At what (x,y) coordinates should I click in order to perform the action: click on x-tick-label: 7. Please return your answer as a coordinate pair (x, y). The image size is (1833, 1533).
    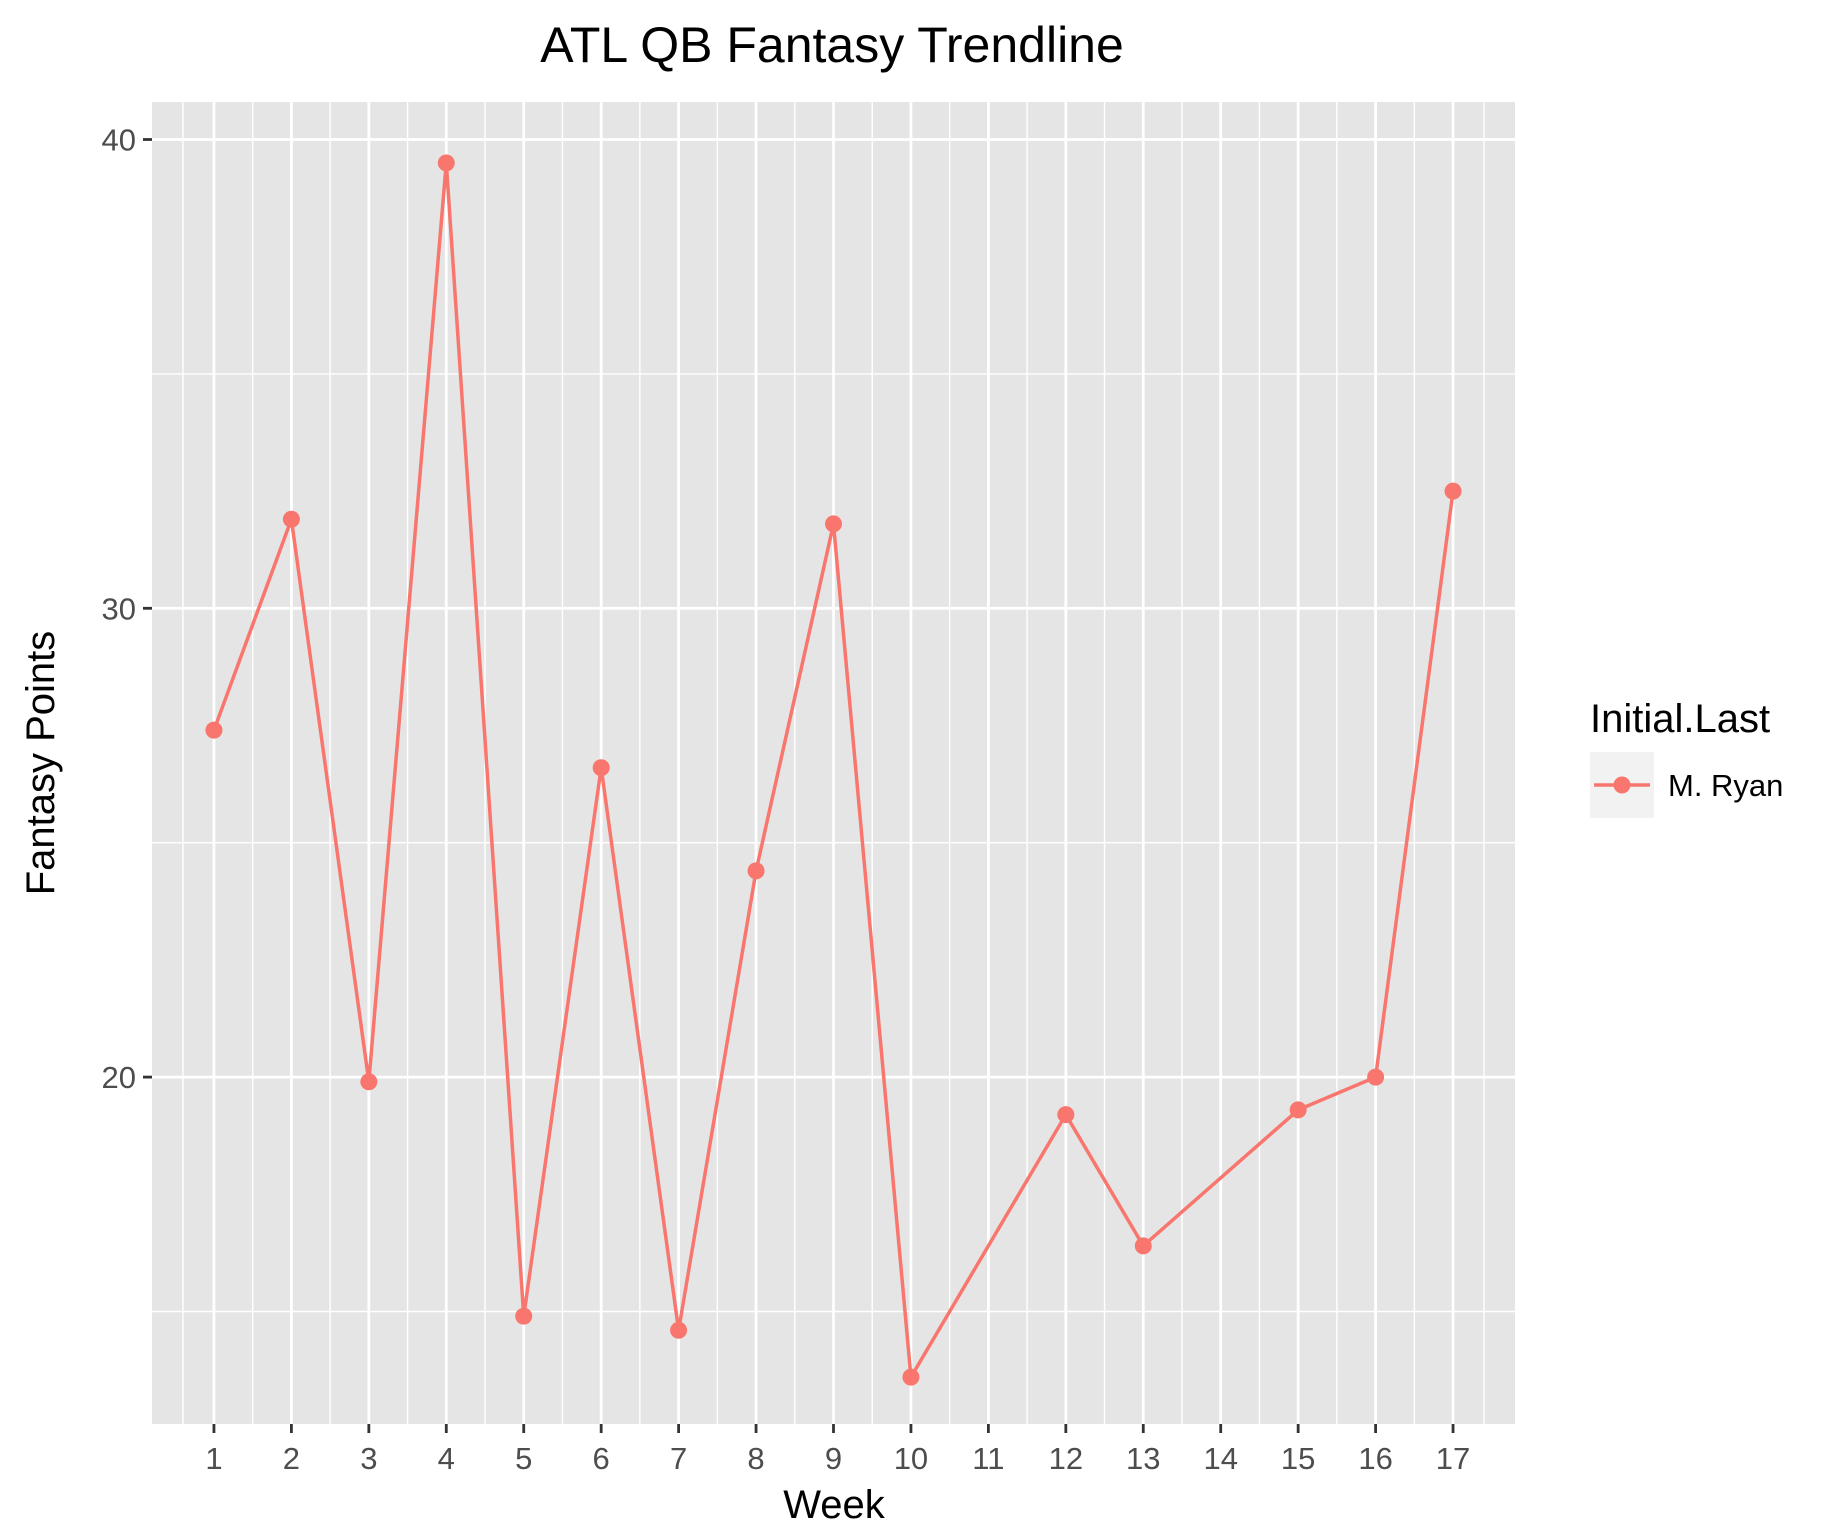
    Looking at the image, I should click on (678, 1458).